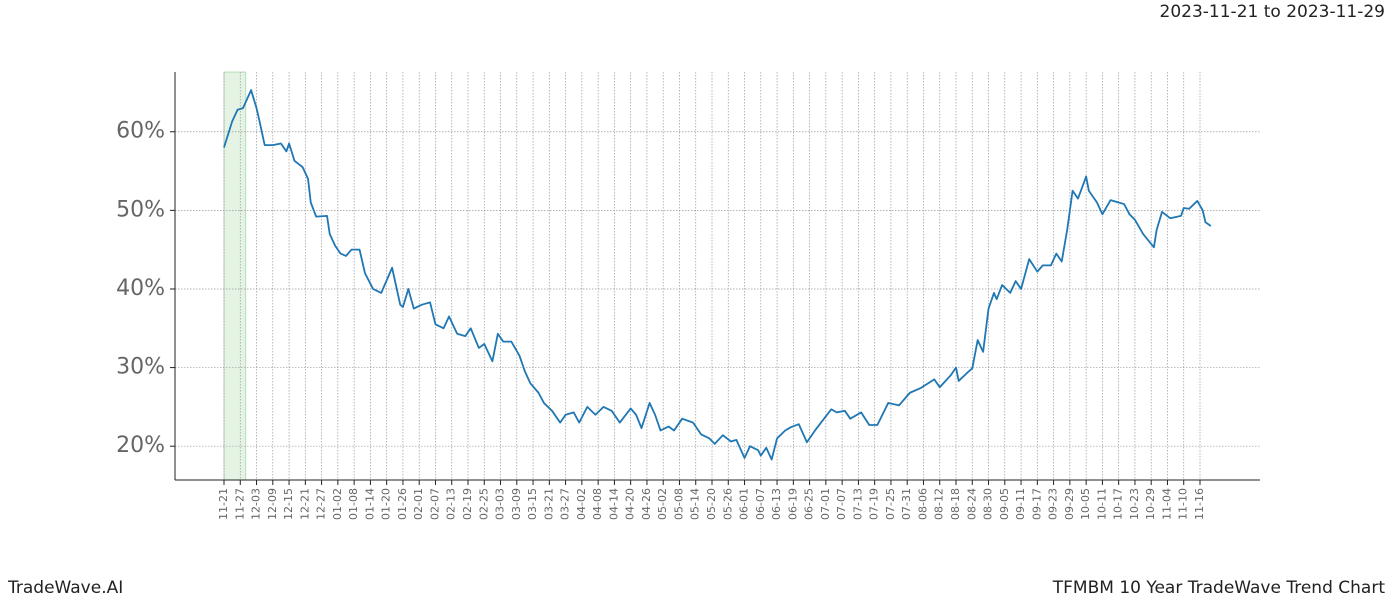  I want to click on x-tick-label: 03-03, so click(500, 504).